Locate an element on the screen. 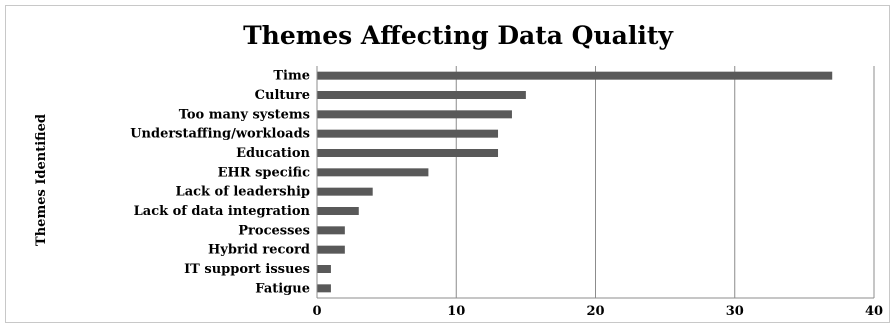 Image resolution: width=895 pixels, height=327 pixels. category-label: Culture is located at coordinates (282, 95).